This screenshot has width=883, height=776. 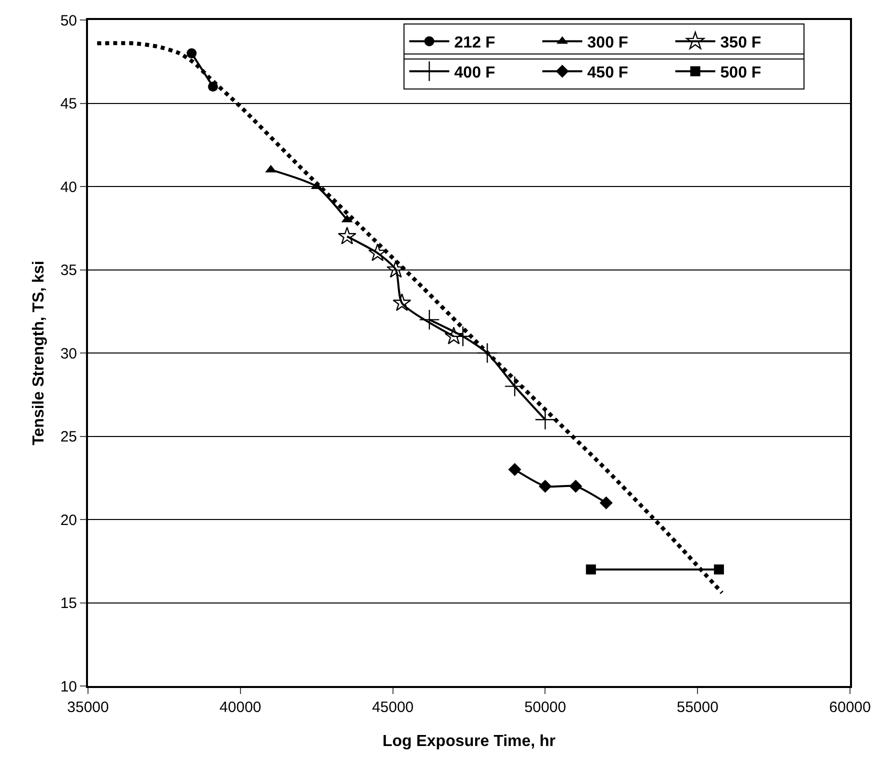 What do you see at coordinates (545, 707) in the screenshot?
I see `x-tick-label: 50000` at bounding box center [545, 707].